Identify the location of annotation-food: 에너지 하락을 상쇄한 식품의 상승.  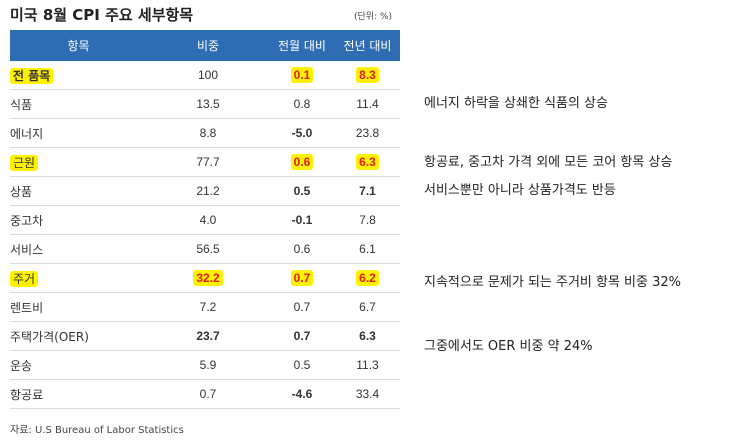
(516, 103).